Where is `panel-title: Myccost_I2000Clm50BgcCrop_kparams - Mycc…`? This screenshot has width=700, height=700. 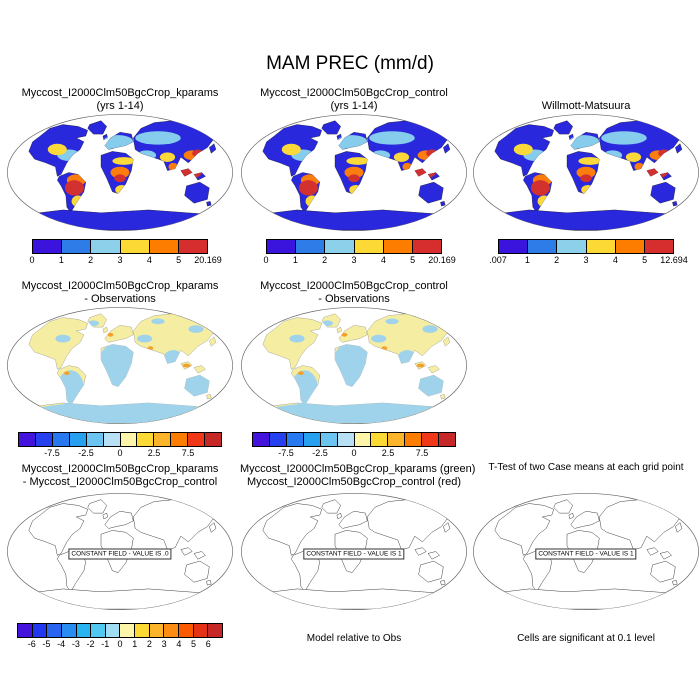 panel-title: Myccost_I2000Clm50BgcCrop_kparams - Mycc… is located at coordinates (120, 475).